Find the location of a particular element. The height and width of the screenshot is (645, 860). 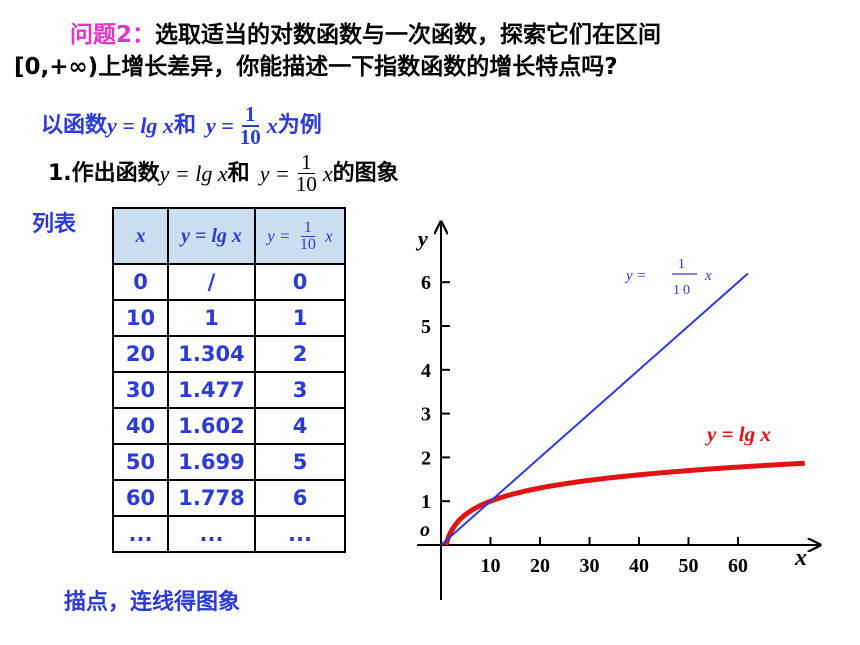

cell-lg: 1.477 is located at coordinates (211, 390).